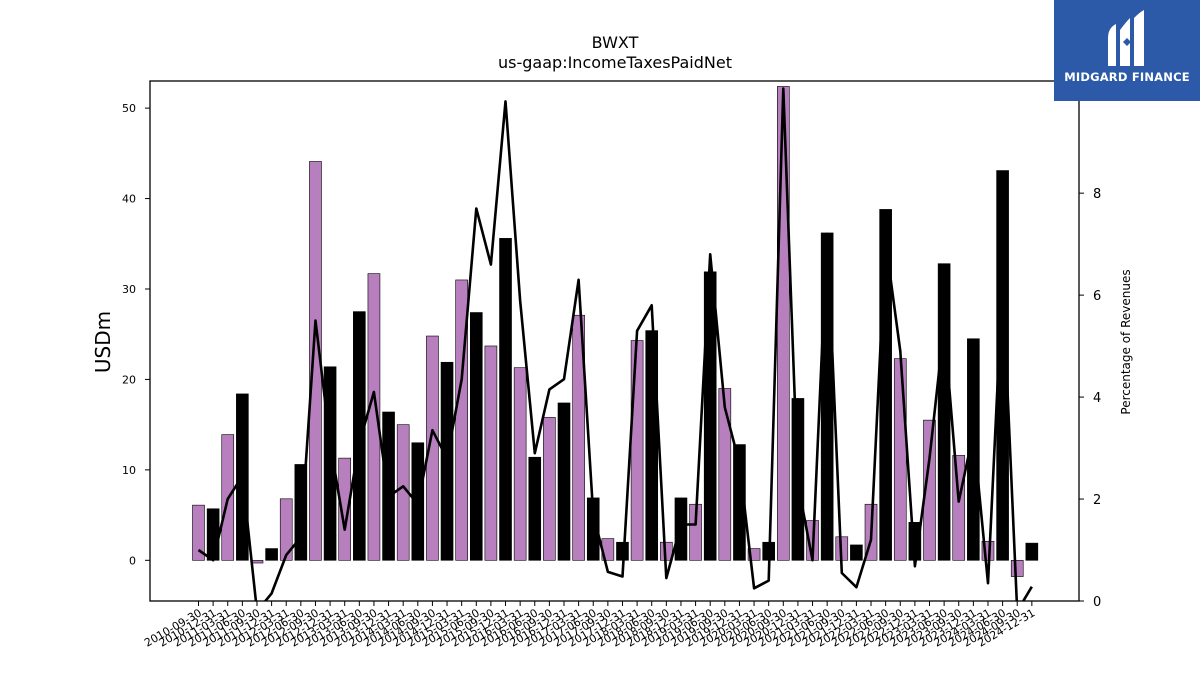  Describe the element at coordinates (1126, 38) in the screenshot. I see `midgard-logo-icon` at that location.